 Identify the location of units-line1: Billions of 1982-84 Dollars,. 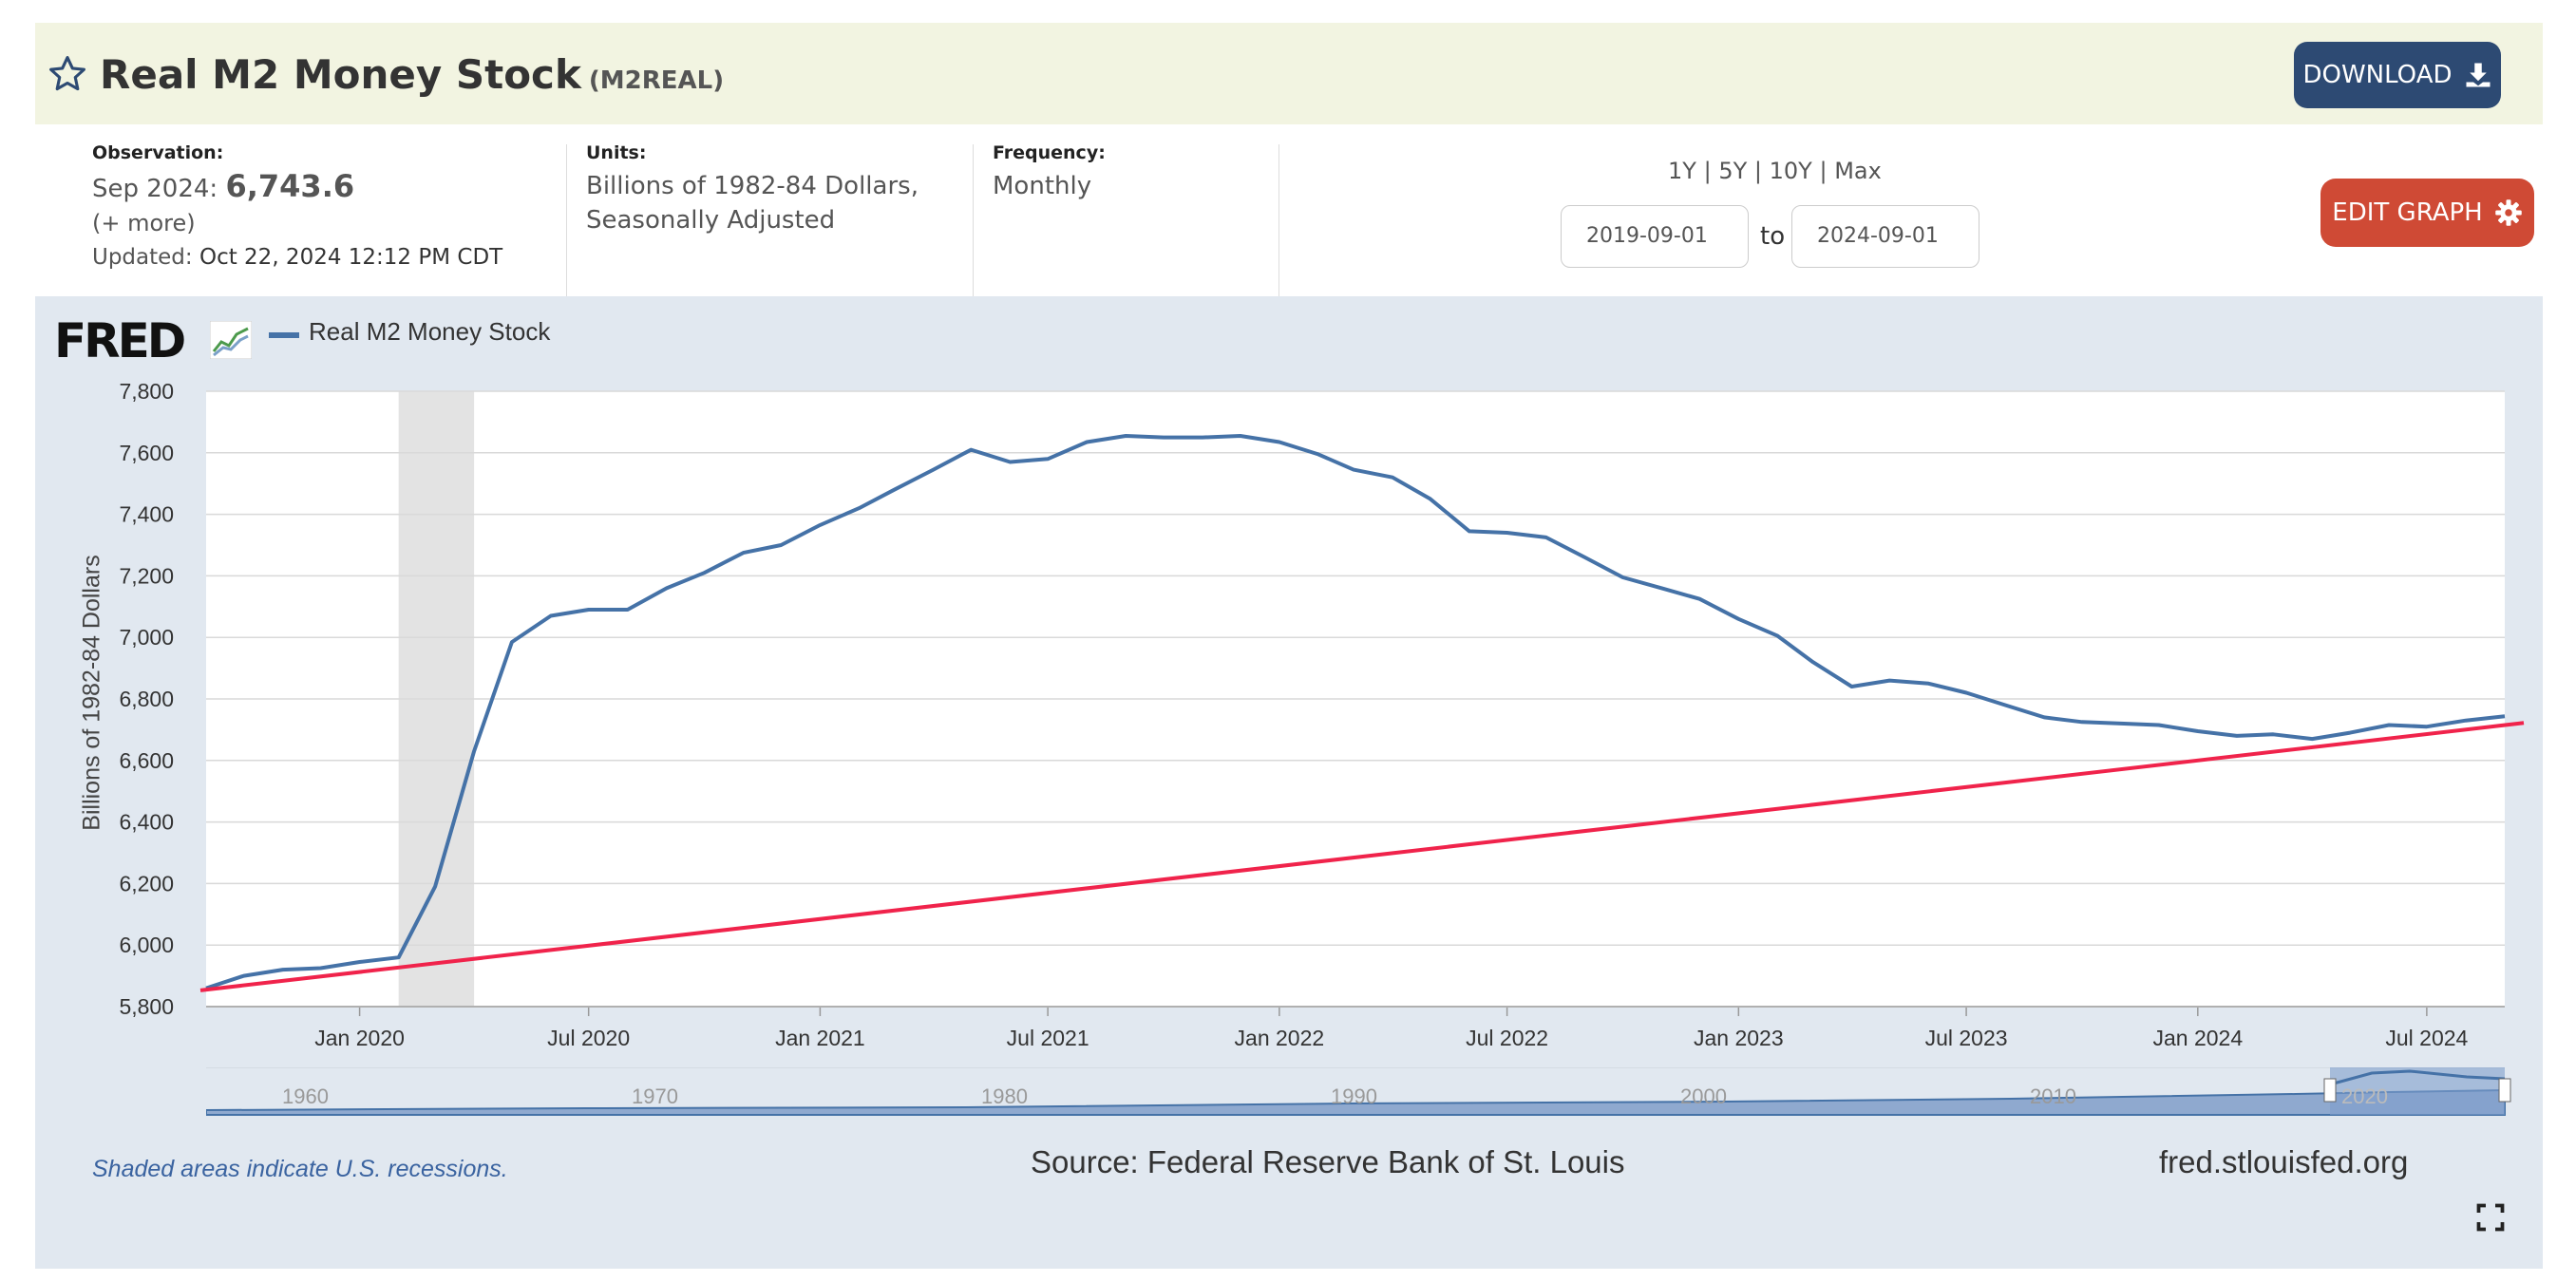
(752, 186).